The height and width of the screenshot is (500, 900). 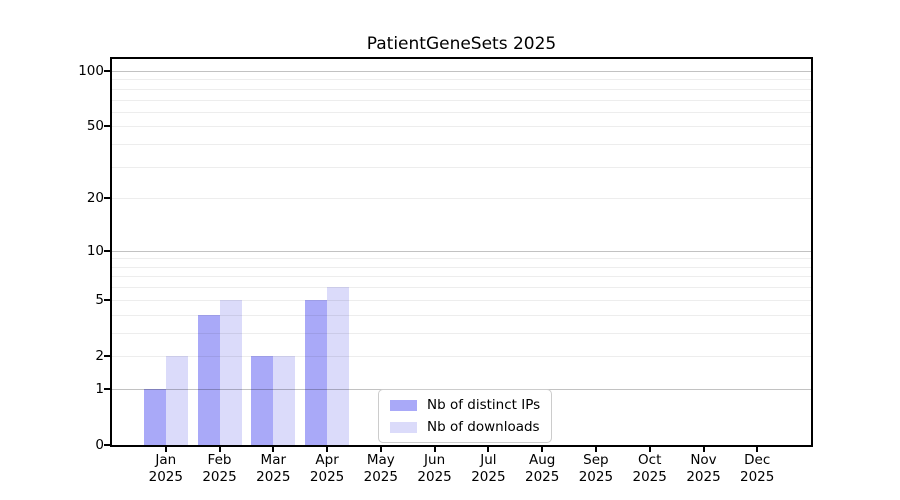 I want to click on bar-jan-distinct-ips, so click(x=154, y=416).